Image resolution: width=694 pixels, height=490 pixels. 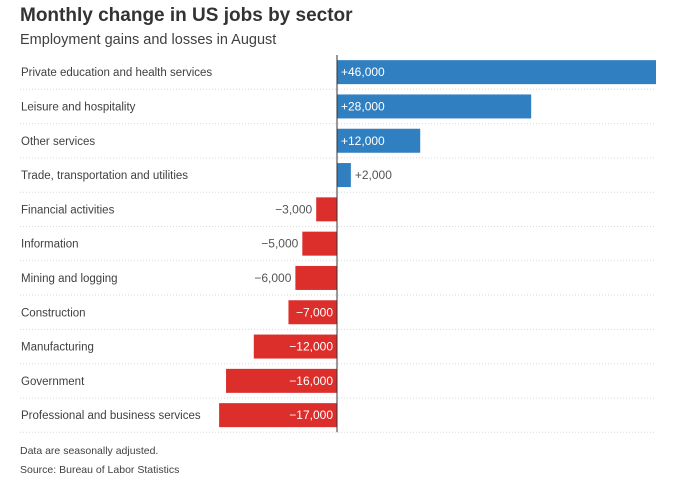 I want to click on data-label: +12,000, so click(x=363, y=141).